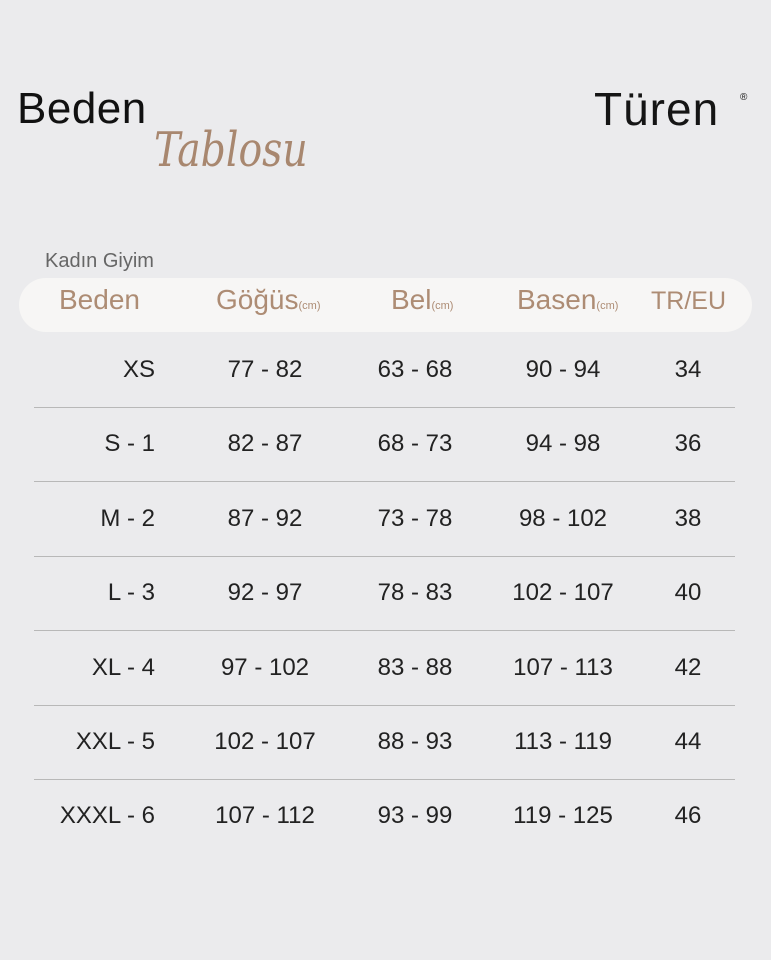 The height and width of the screenshot is (960, 771). What do you see at coordinates (129, 444) in the screenshot?
I see `cell-size: S - 1` at bounding box center [129, 444].